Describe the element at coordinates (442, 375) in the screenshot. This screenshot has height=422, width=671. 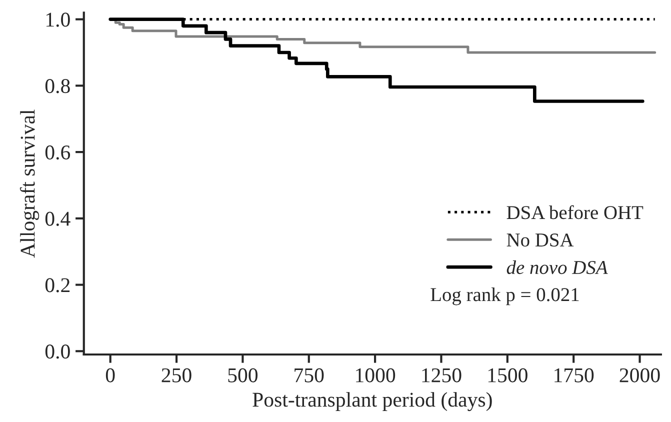
I see `x-tick-label: 1250` at that location.